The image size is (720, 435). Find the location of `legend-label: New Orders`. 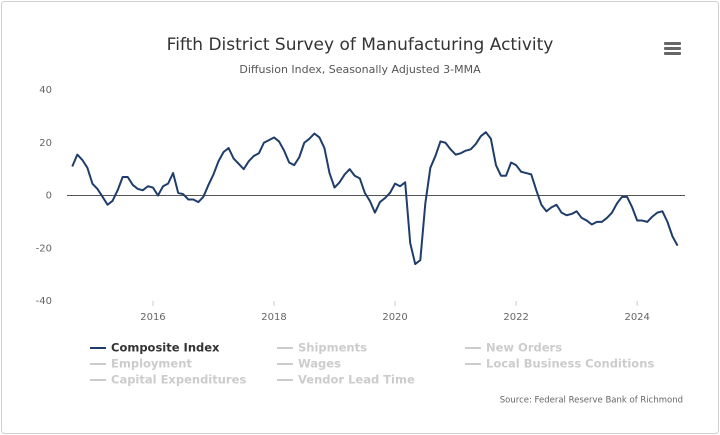

legend-label: New Orders is located at coordinates (524, 348).